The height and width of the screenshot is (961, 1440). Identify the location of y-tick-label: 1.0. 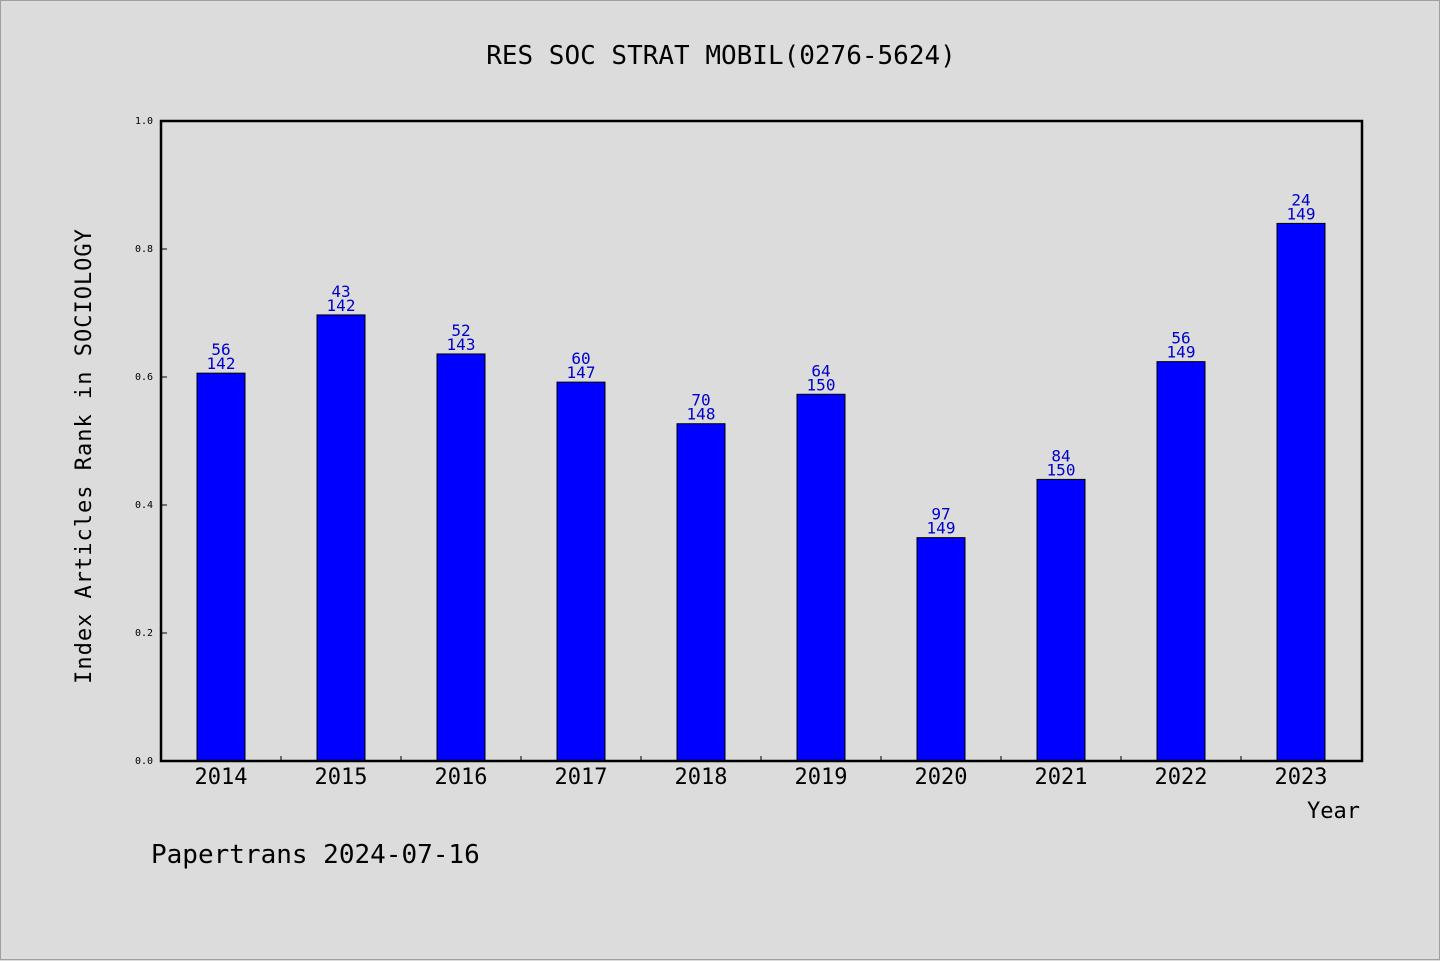
(144, 121).